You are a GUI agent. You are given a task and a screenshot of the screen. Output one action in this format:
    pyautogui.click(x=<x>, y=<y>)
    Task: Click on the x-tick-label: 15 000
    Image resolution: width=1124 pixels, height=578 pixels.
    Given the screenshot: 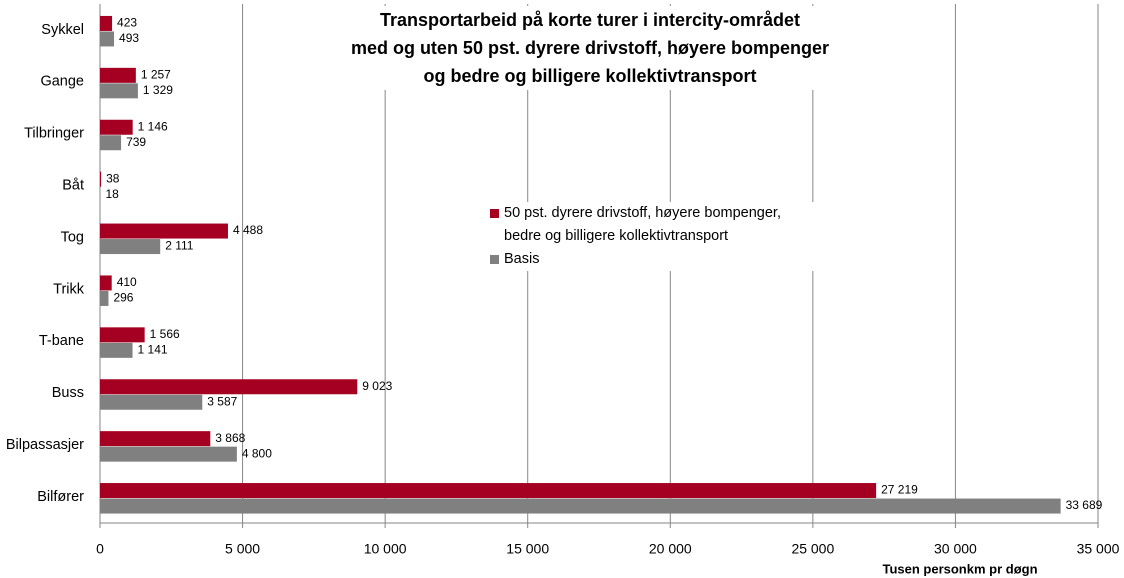 What is the action you would take?
    pyautogui.click(x=527, y=549)
    